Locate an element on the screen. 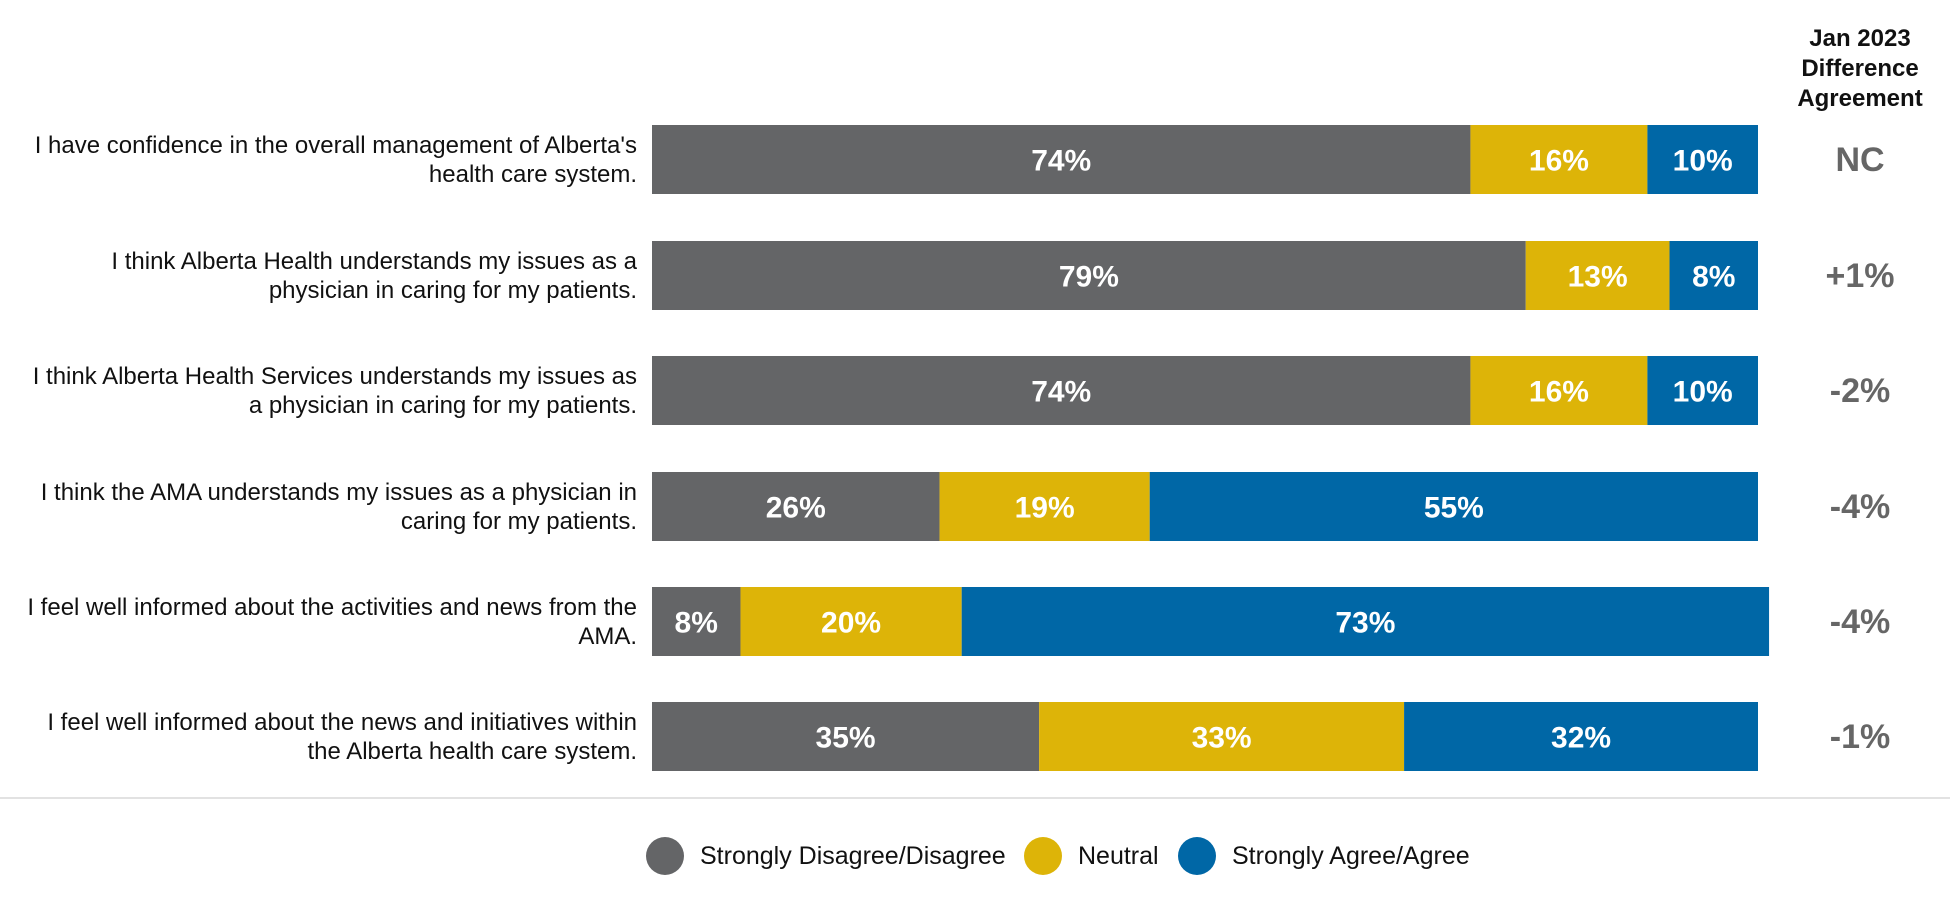 This screenshot has height=900, width=1950. data-label: 26% is located at coordinates (796, 508).